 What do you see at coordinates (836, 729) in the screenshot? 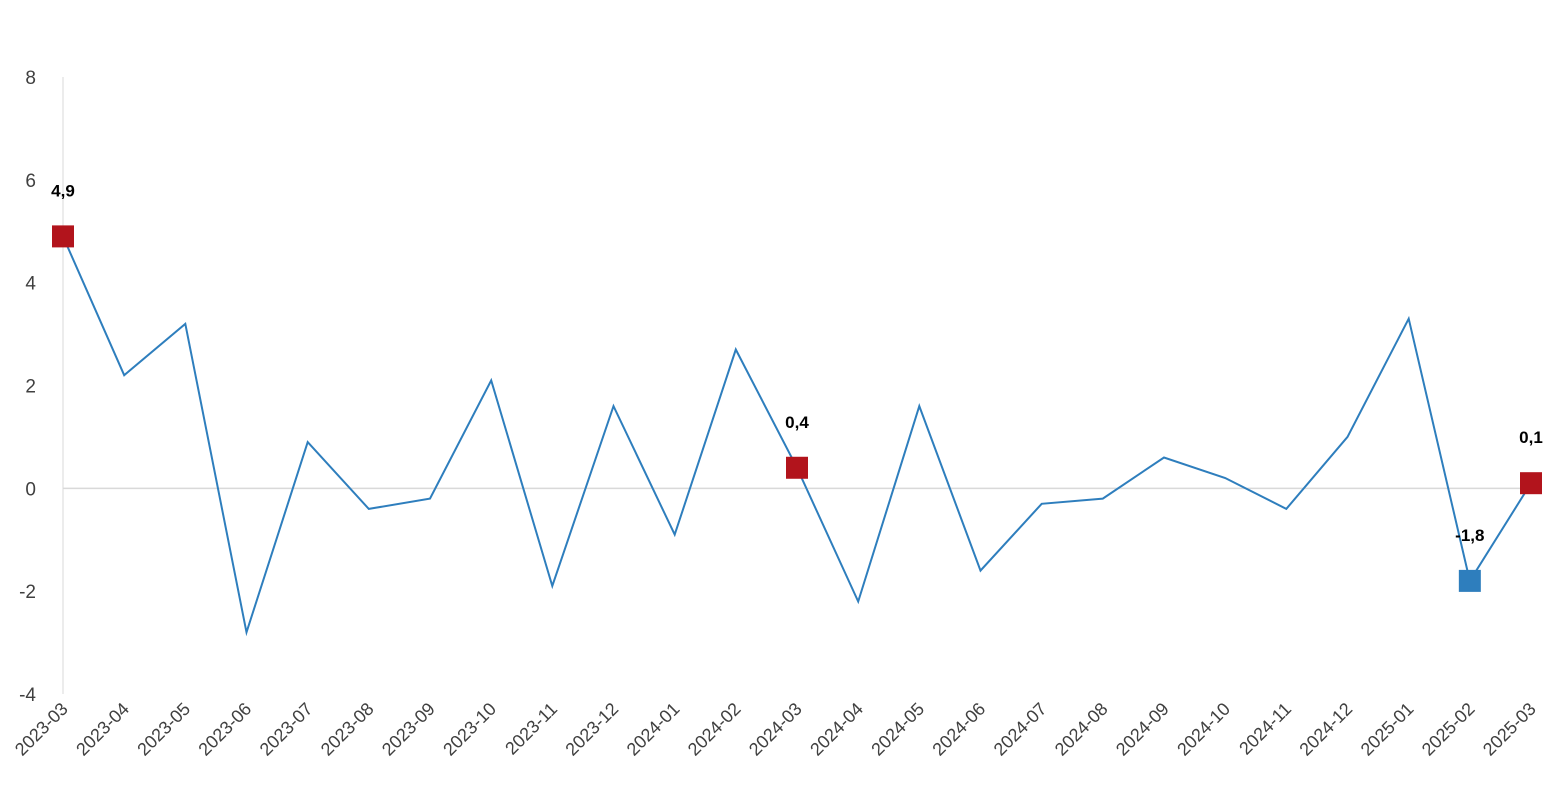
I see `x-tick-label: 2024-04` at bounding box center [836, 729].